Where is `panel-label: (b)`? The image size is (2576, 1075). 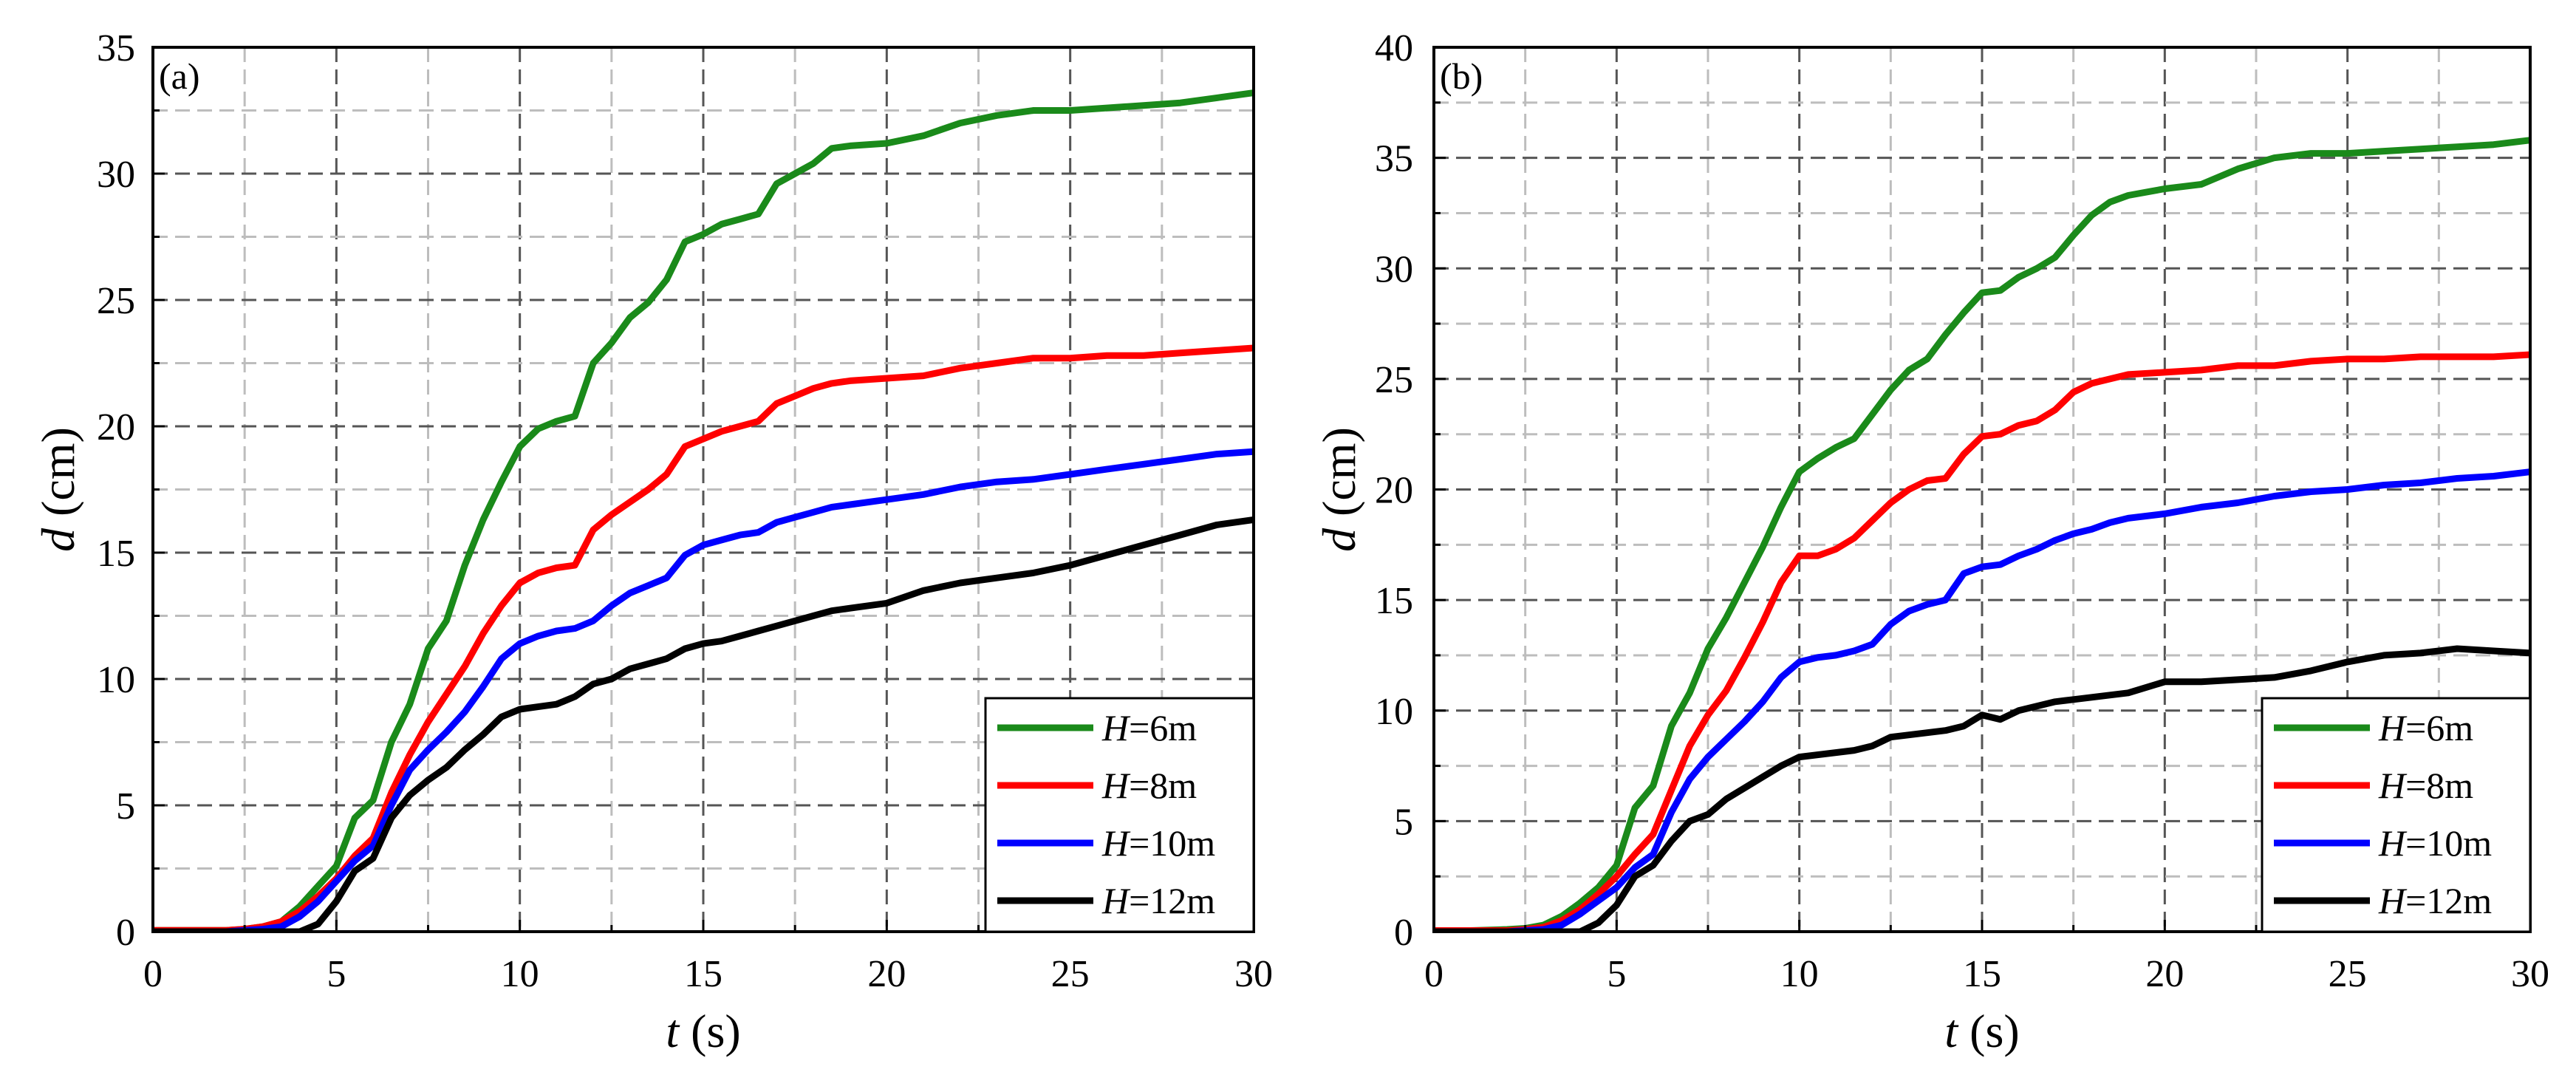
panel-label: (b) is located at coordinates (1461, 76).